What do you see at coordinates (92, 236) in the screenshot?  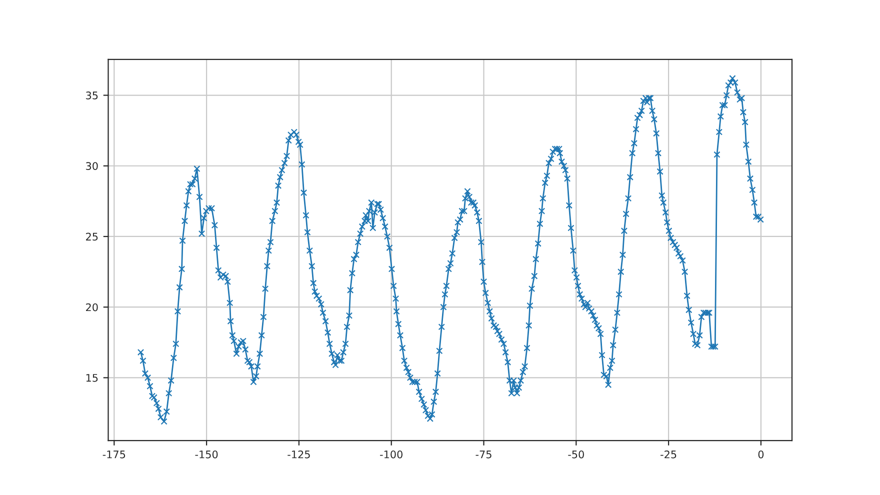 I see `y-tick-label: 25` at bounding box center [92, 236].